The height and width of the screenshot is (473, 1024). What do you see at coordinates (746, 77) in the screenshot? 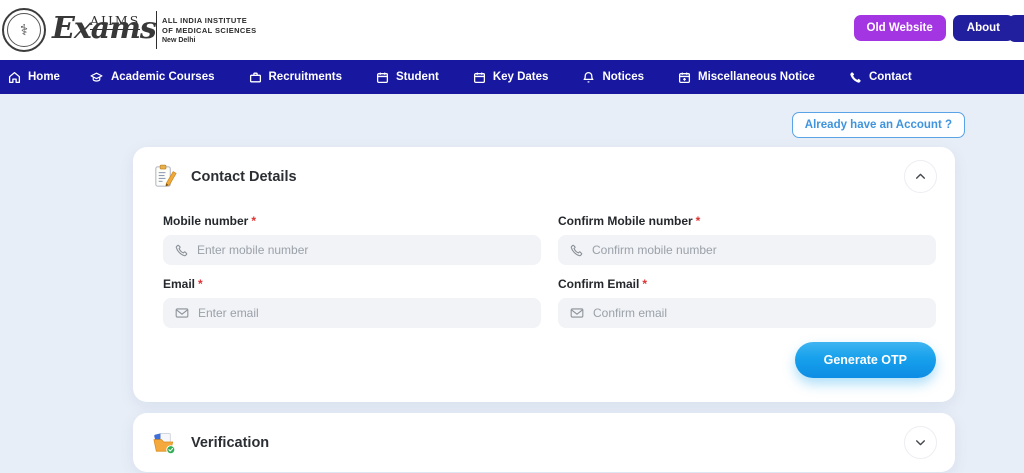
I see `nav-item-miscellaneous-notice: Miscellaneous Notice` at bounding box center [746, 77].